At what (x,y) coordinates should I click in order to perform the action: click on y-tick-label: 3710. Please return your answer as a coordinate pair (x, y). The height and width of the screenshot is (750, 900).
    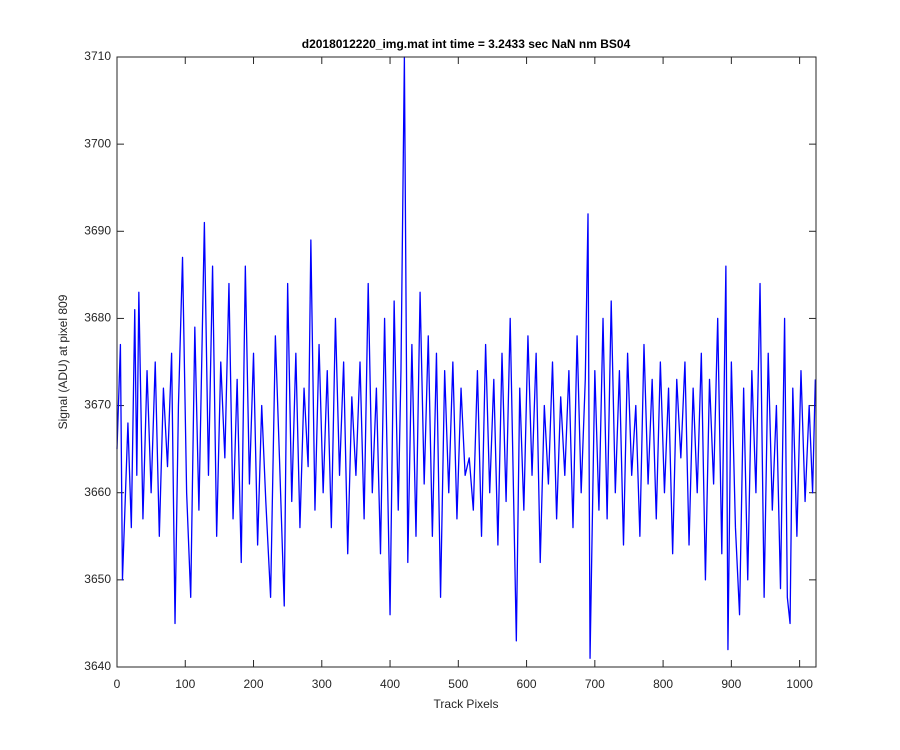
    Looking at the image, I should click on (97, 56).